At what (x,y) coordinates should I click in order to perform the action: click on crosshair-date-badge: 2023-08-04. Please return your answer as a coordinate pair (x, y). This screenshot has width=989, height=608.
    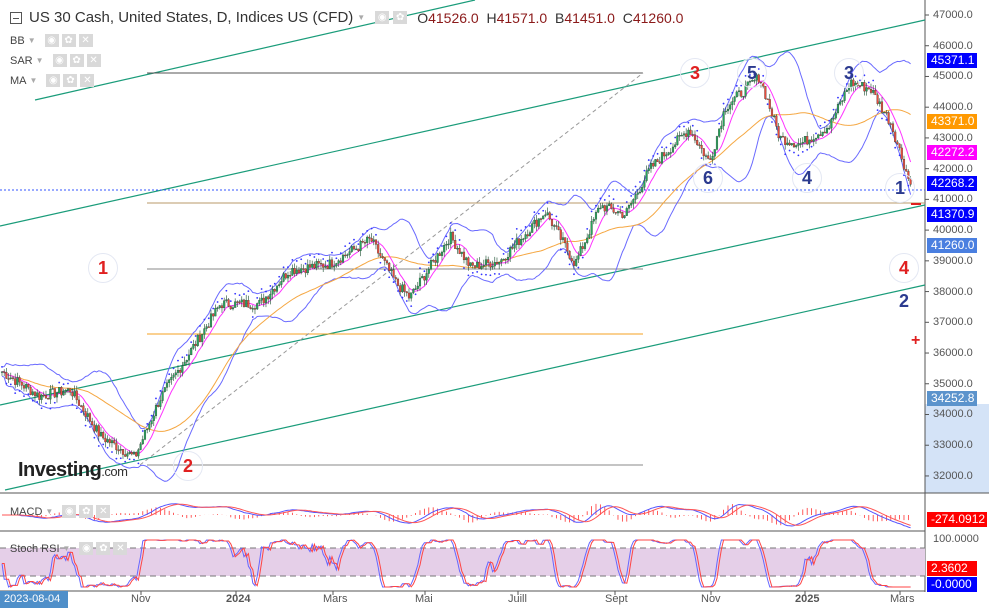
    Looking at the image, I should click on (34, 599).